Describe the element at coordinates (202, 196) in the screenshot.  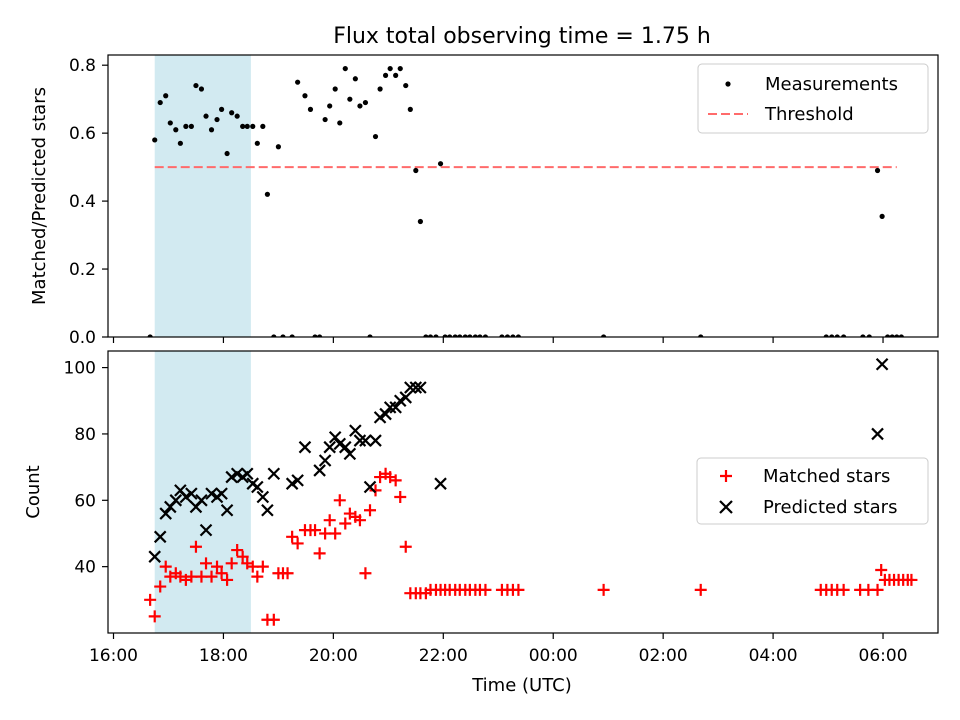
I see `ratio-observing-window-band` at that location.